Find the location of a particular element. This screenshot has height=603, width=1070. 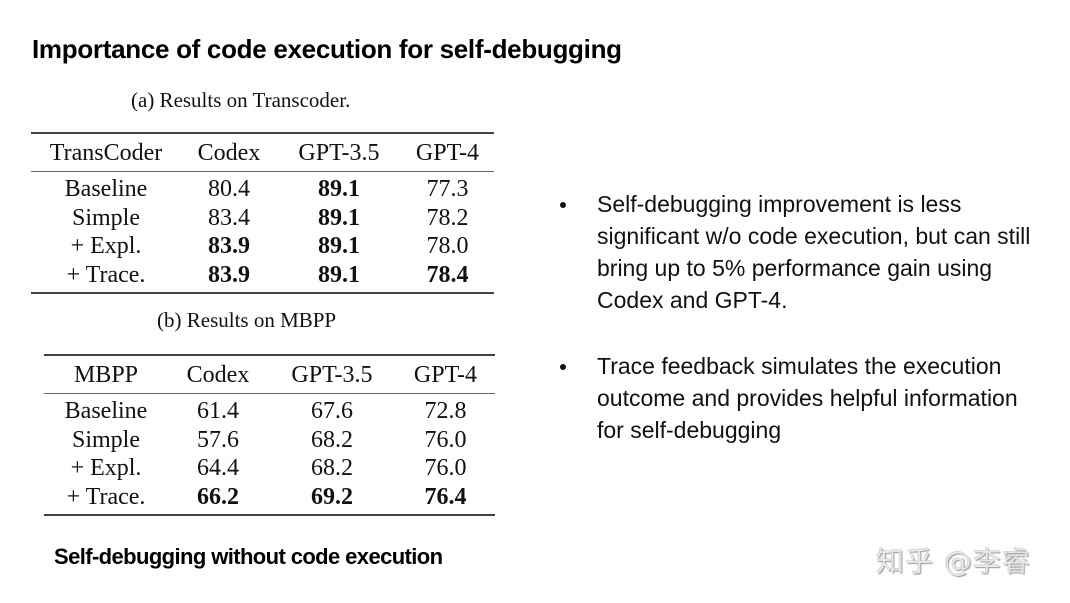

cell-value: 57.6 is located at coordinates (218, 439).